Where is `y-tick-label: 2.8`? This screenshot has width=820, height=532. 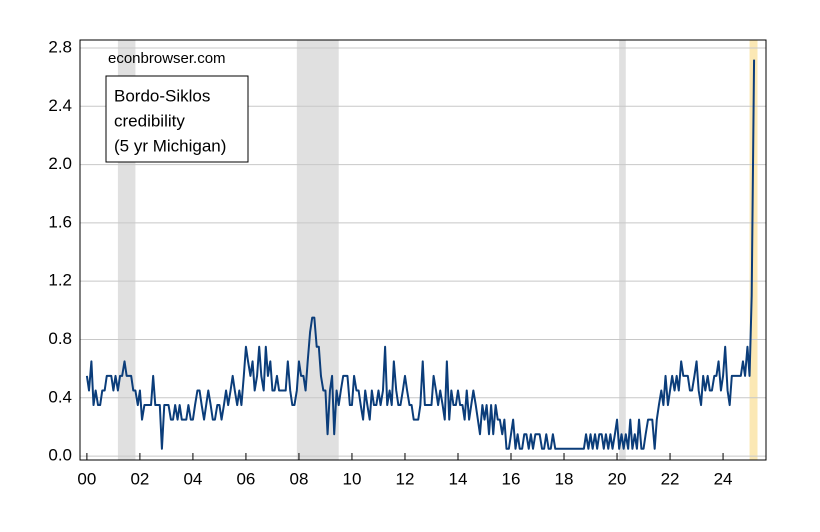
y-tick-label: 2.8 is located at coordinates (60, 46).